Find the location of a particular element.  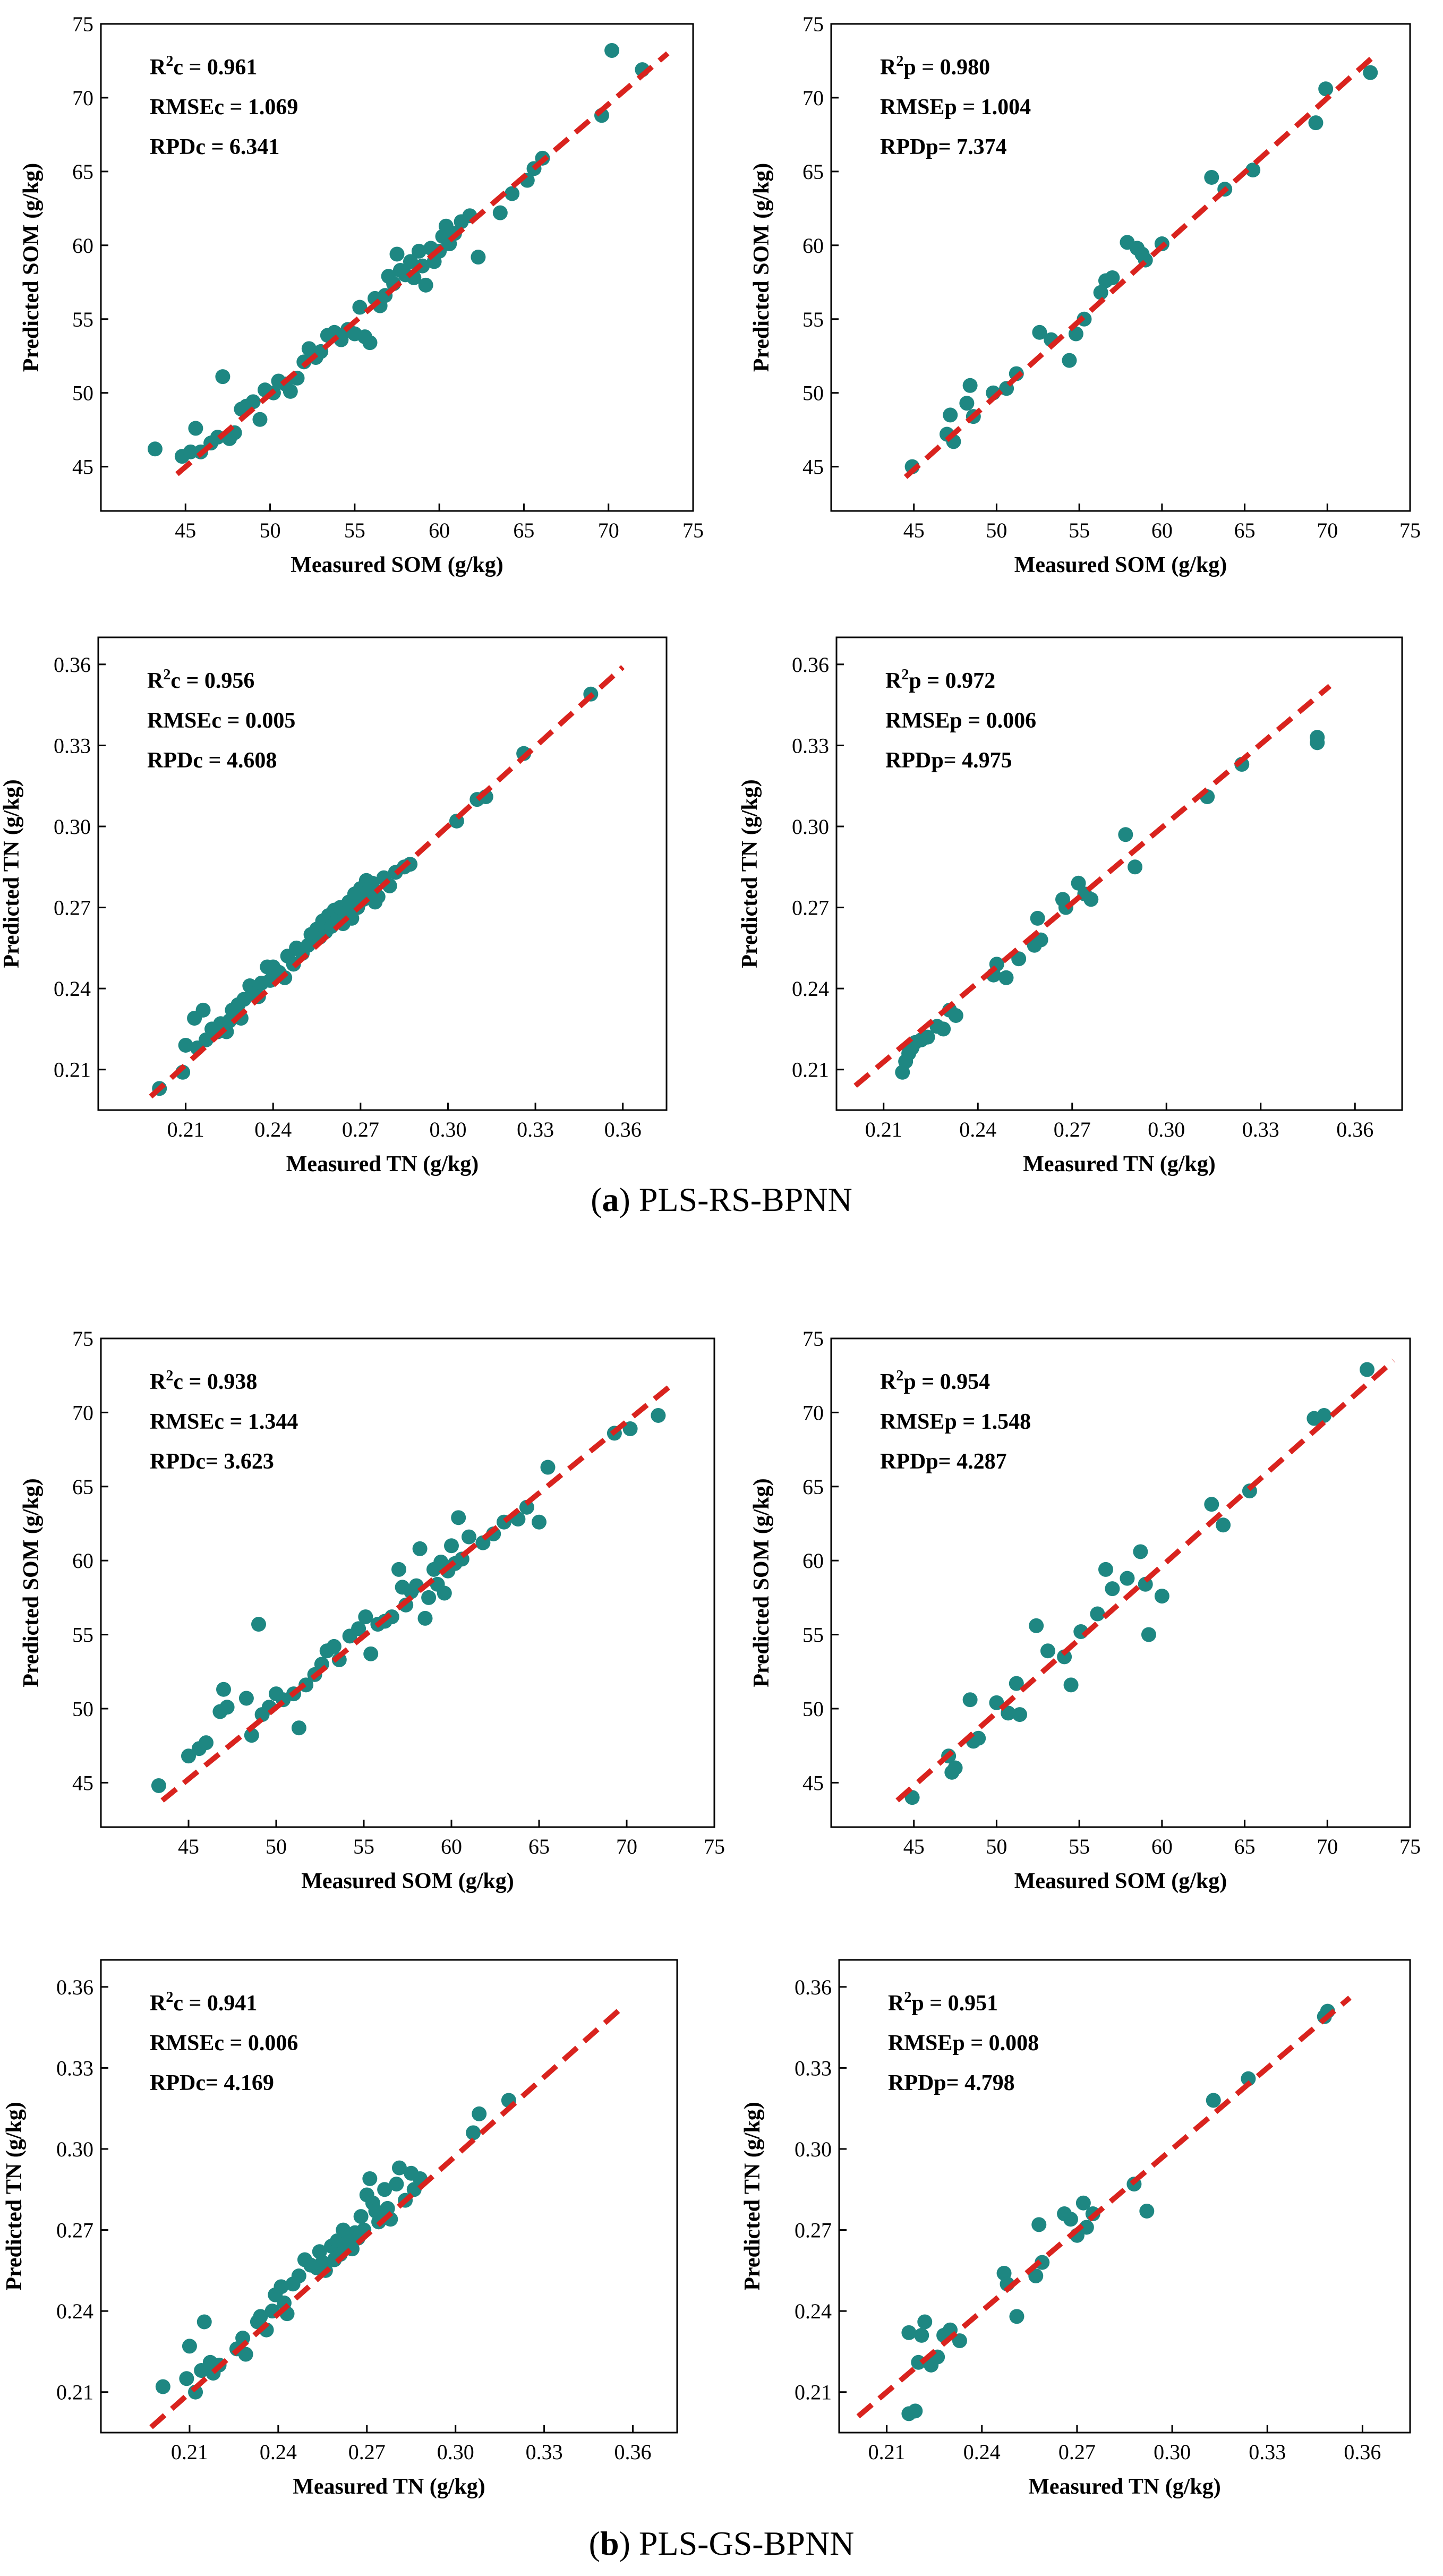

y-axis-label: Predicted SOM (g/kg) is located at coordinates (31, 1583).